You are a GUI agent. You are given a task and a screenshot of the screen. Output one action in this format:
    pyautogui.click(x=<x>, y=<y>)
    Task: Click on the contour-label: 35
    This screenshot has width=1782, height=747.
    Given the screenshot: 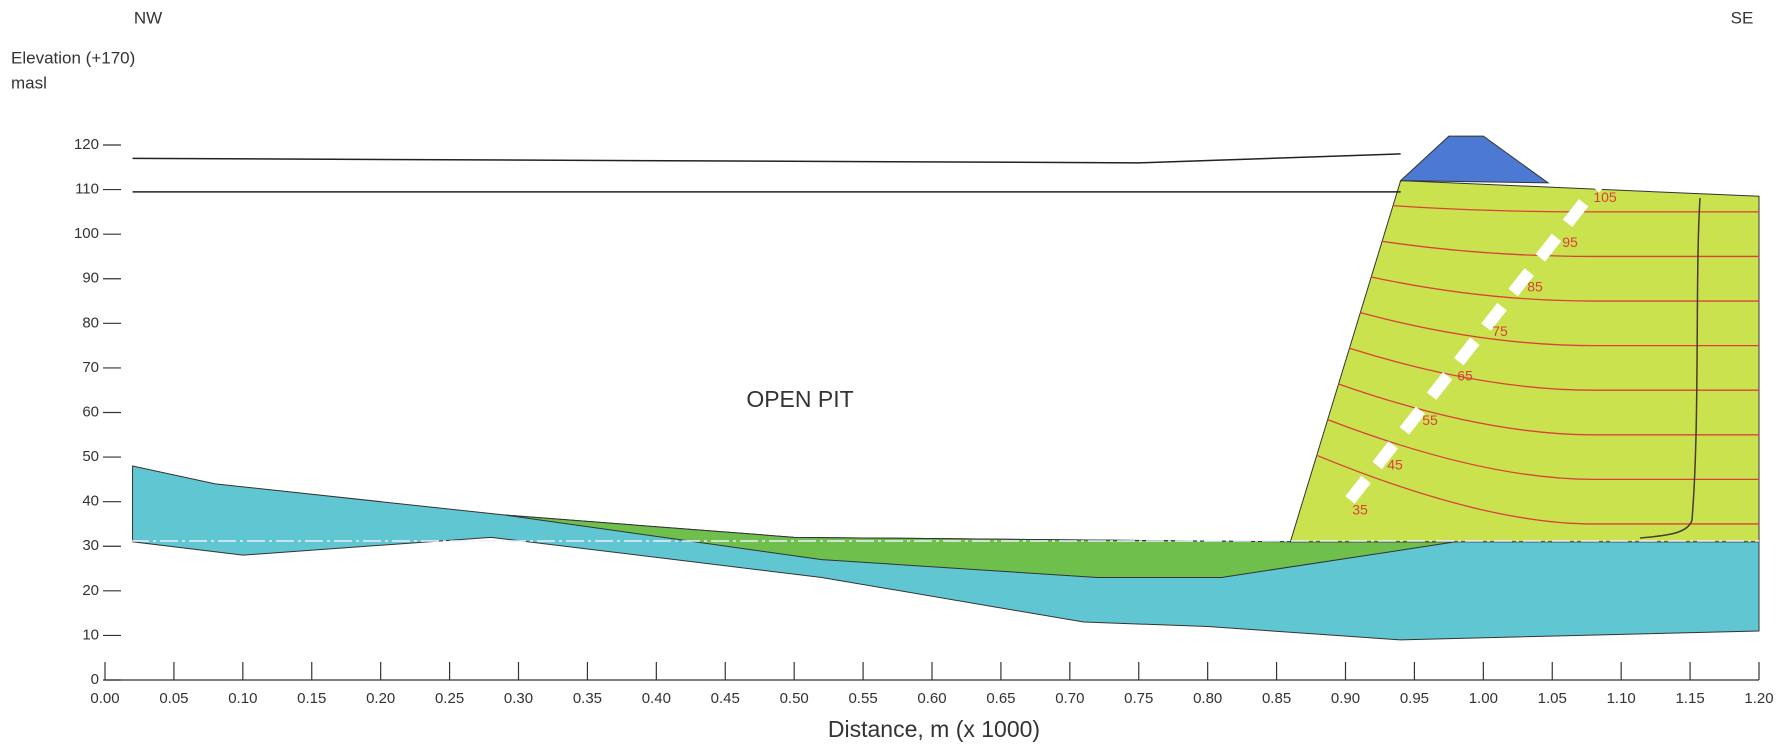 What is the action you would take?
    pyautogui.click(x=1360, y=509)
    